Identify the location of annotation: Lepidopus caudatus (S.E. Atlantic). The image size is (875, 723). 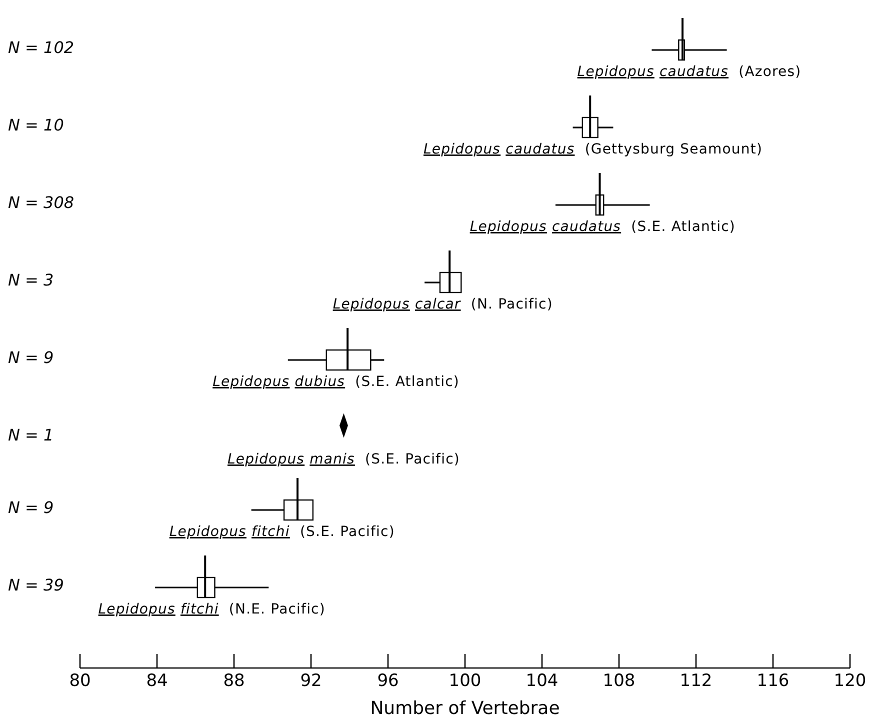
(603, 227).